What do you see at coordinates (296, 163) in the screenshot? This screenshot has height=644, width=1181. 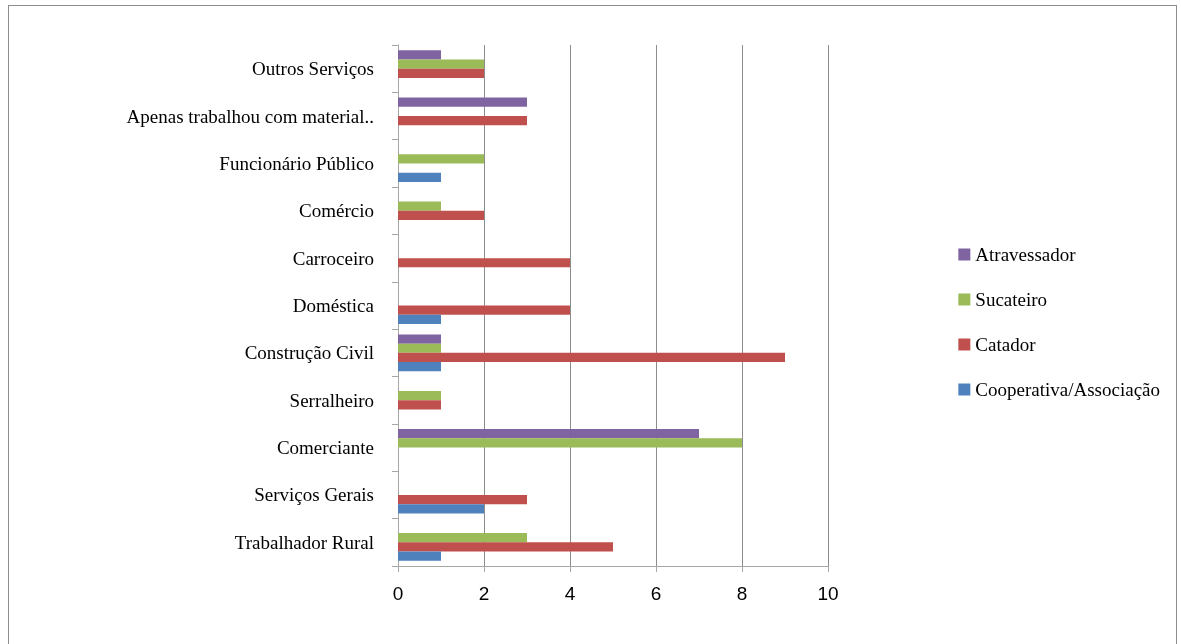 I see `y-tick-label: Funcionário Público` at bounding box center [296, 163].